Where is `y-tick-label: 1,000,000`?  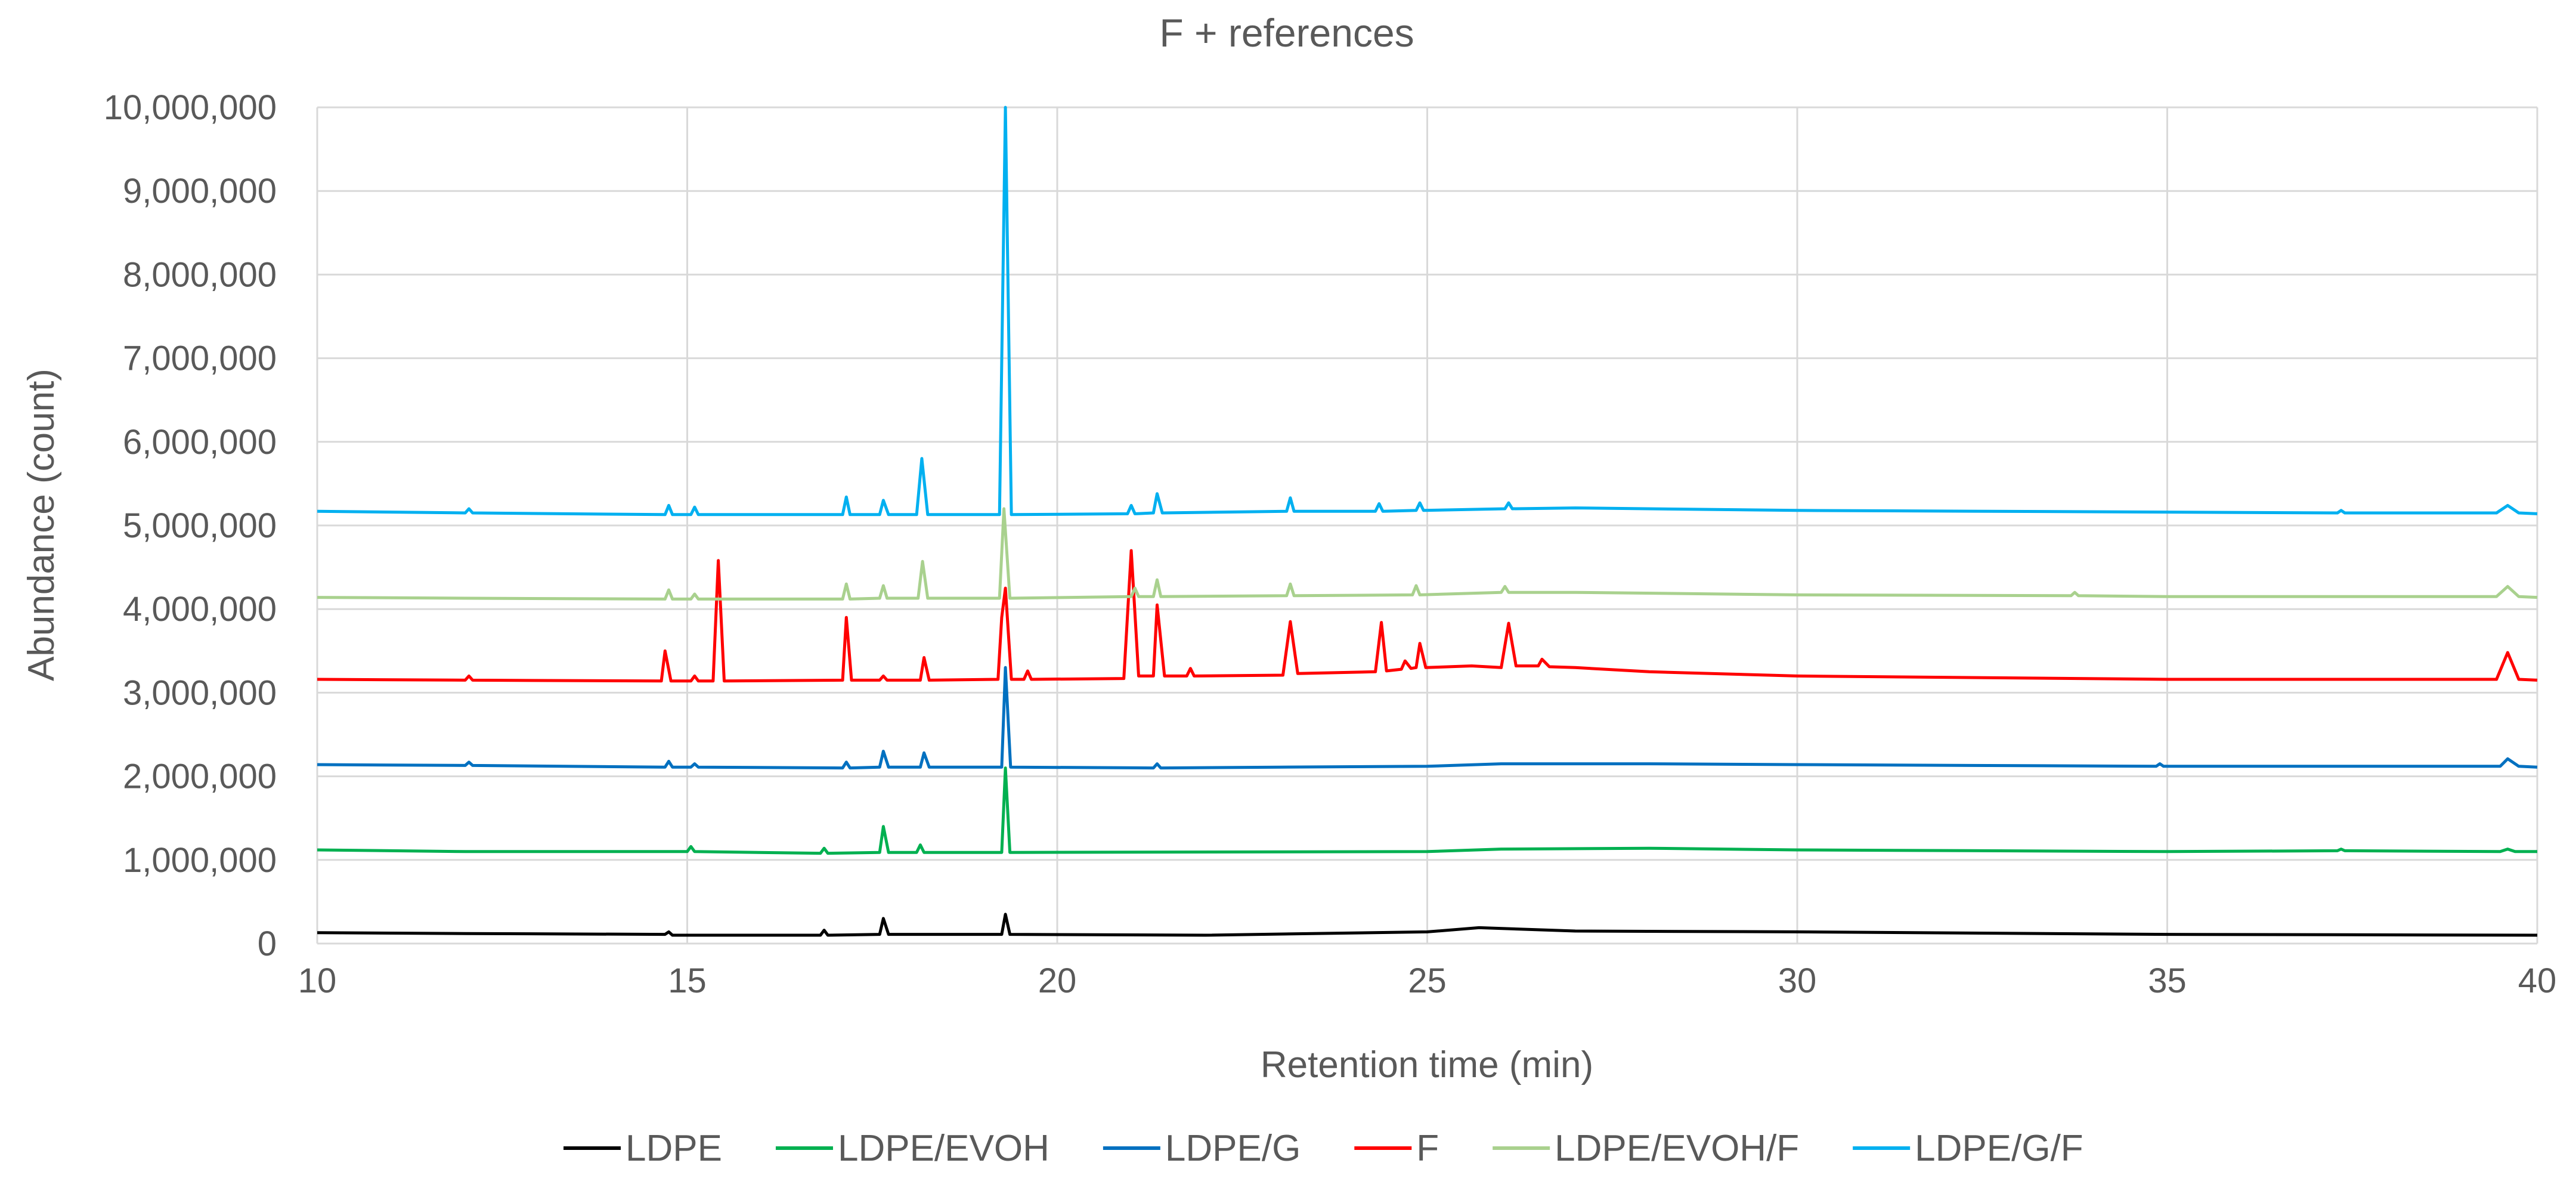
y-tick-label: 1,000,000 is located at coordinates (200, 860).